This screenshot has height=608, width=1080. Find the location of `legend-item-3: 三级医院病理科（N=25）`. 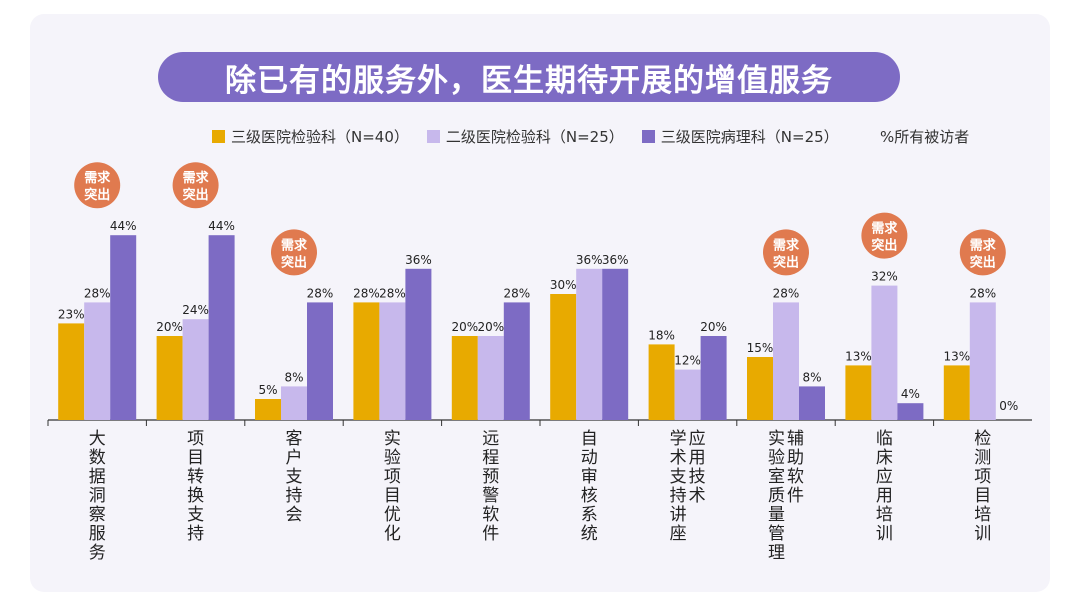

legend-item-3: 三级医院病理科（N=25） is located at coordinates (740, 136).